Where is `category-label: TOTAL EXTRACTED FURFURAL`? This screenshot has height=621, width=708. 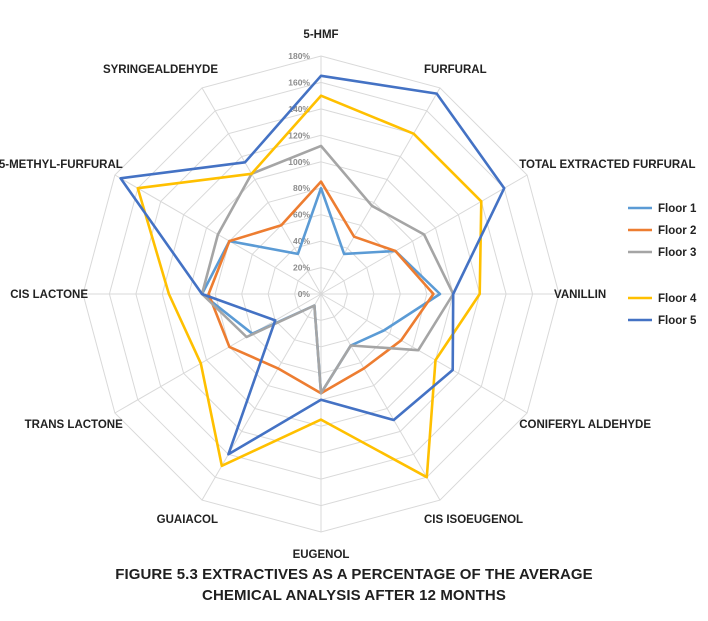 category-label: TOTAL EXTRACTED FURFURAL is located at coordinates (607, 165).